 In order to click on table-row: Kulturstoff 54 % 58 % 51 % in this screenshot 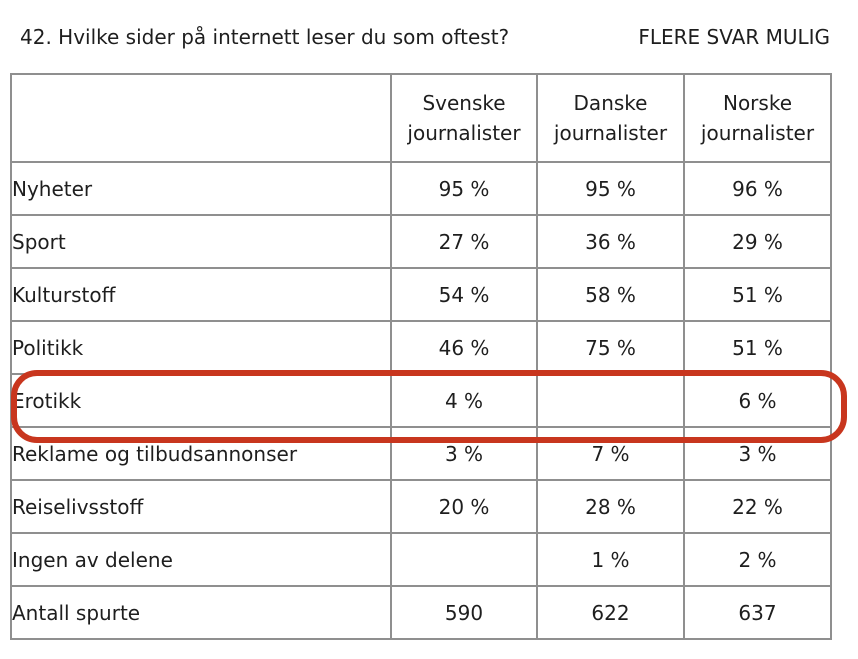, I will do `click(421, 294)`.